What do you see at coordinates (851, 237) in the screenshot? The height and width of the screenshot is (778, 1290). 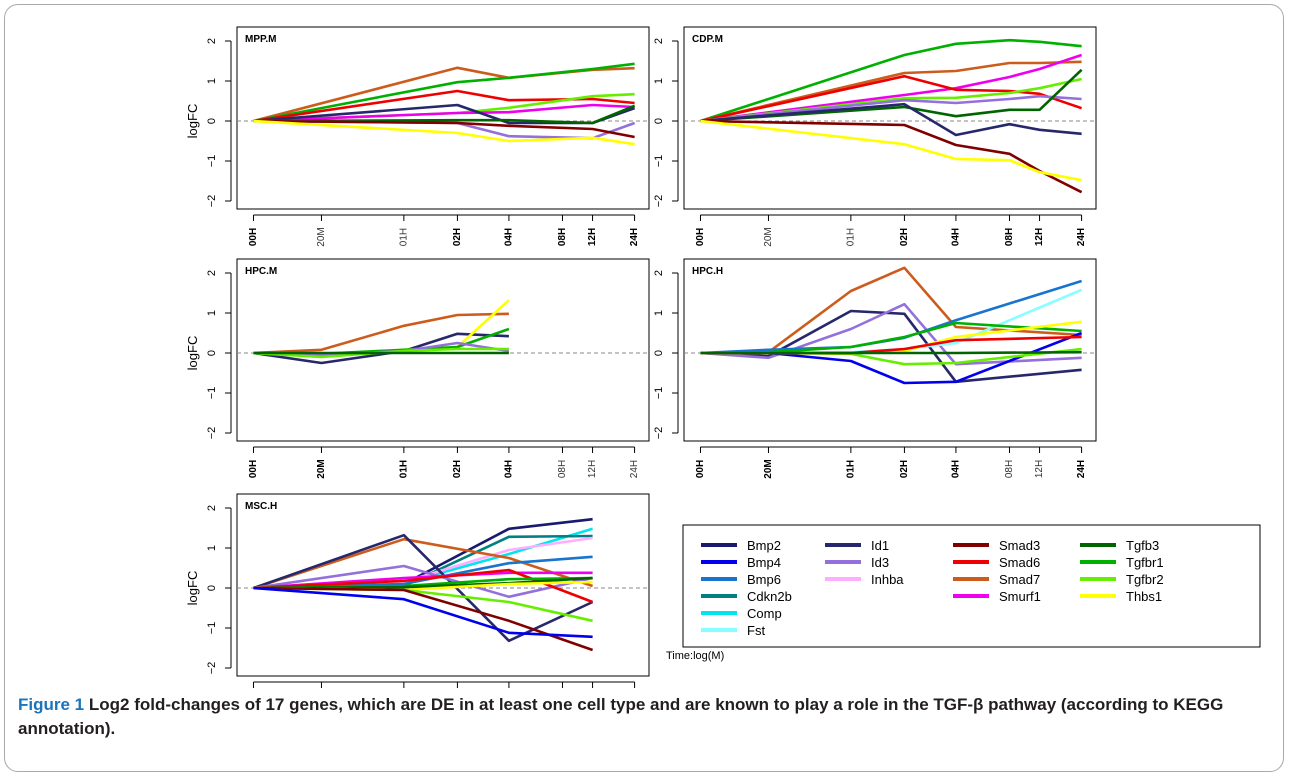 I see `x-tick-label-cdp-m: 01H` at bounding box center [851, 237].